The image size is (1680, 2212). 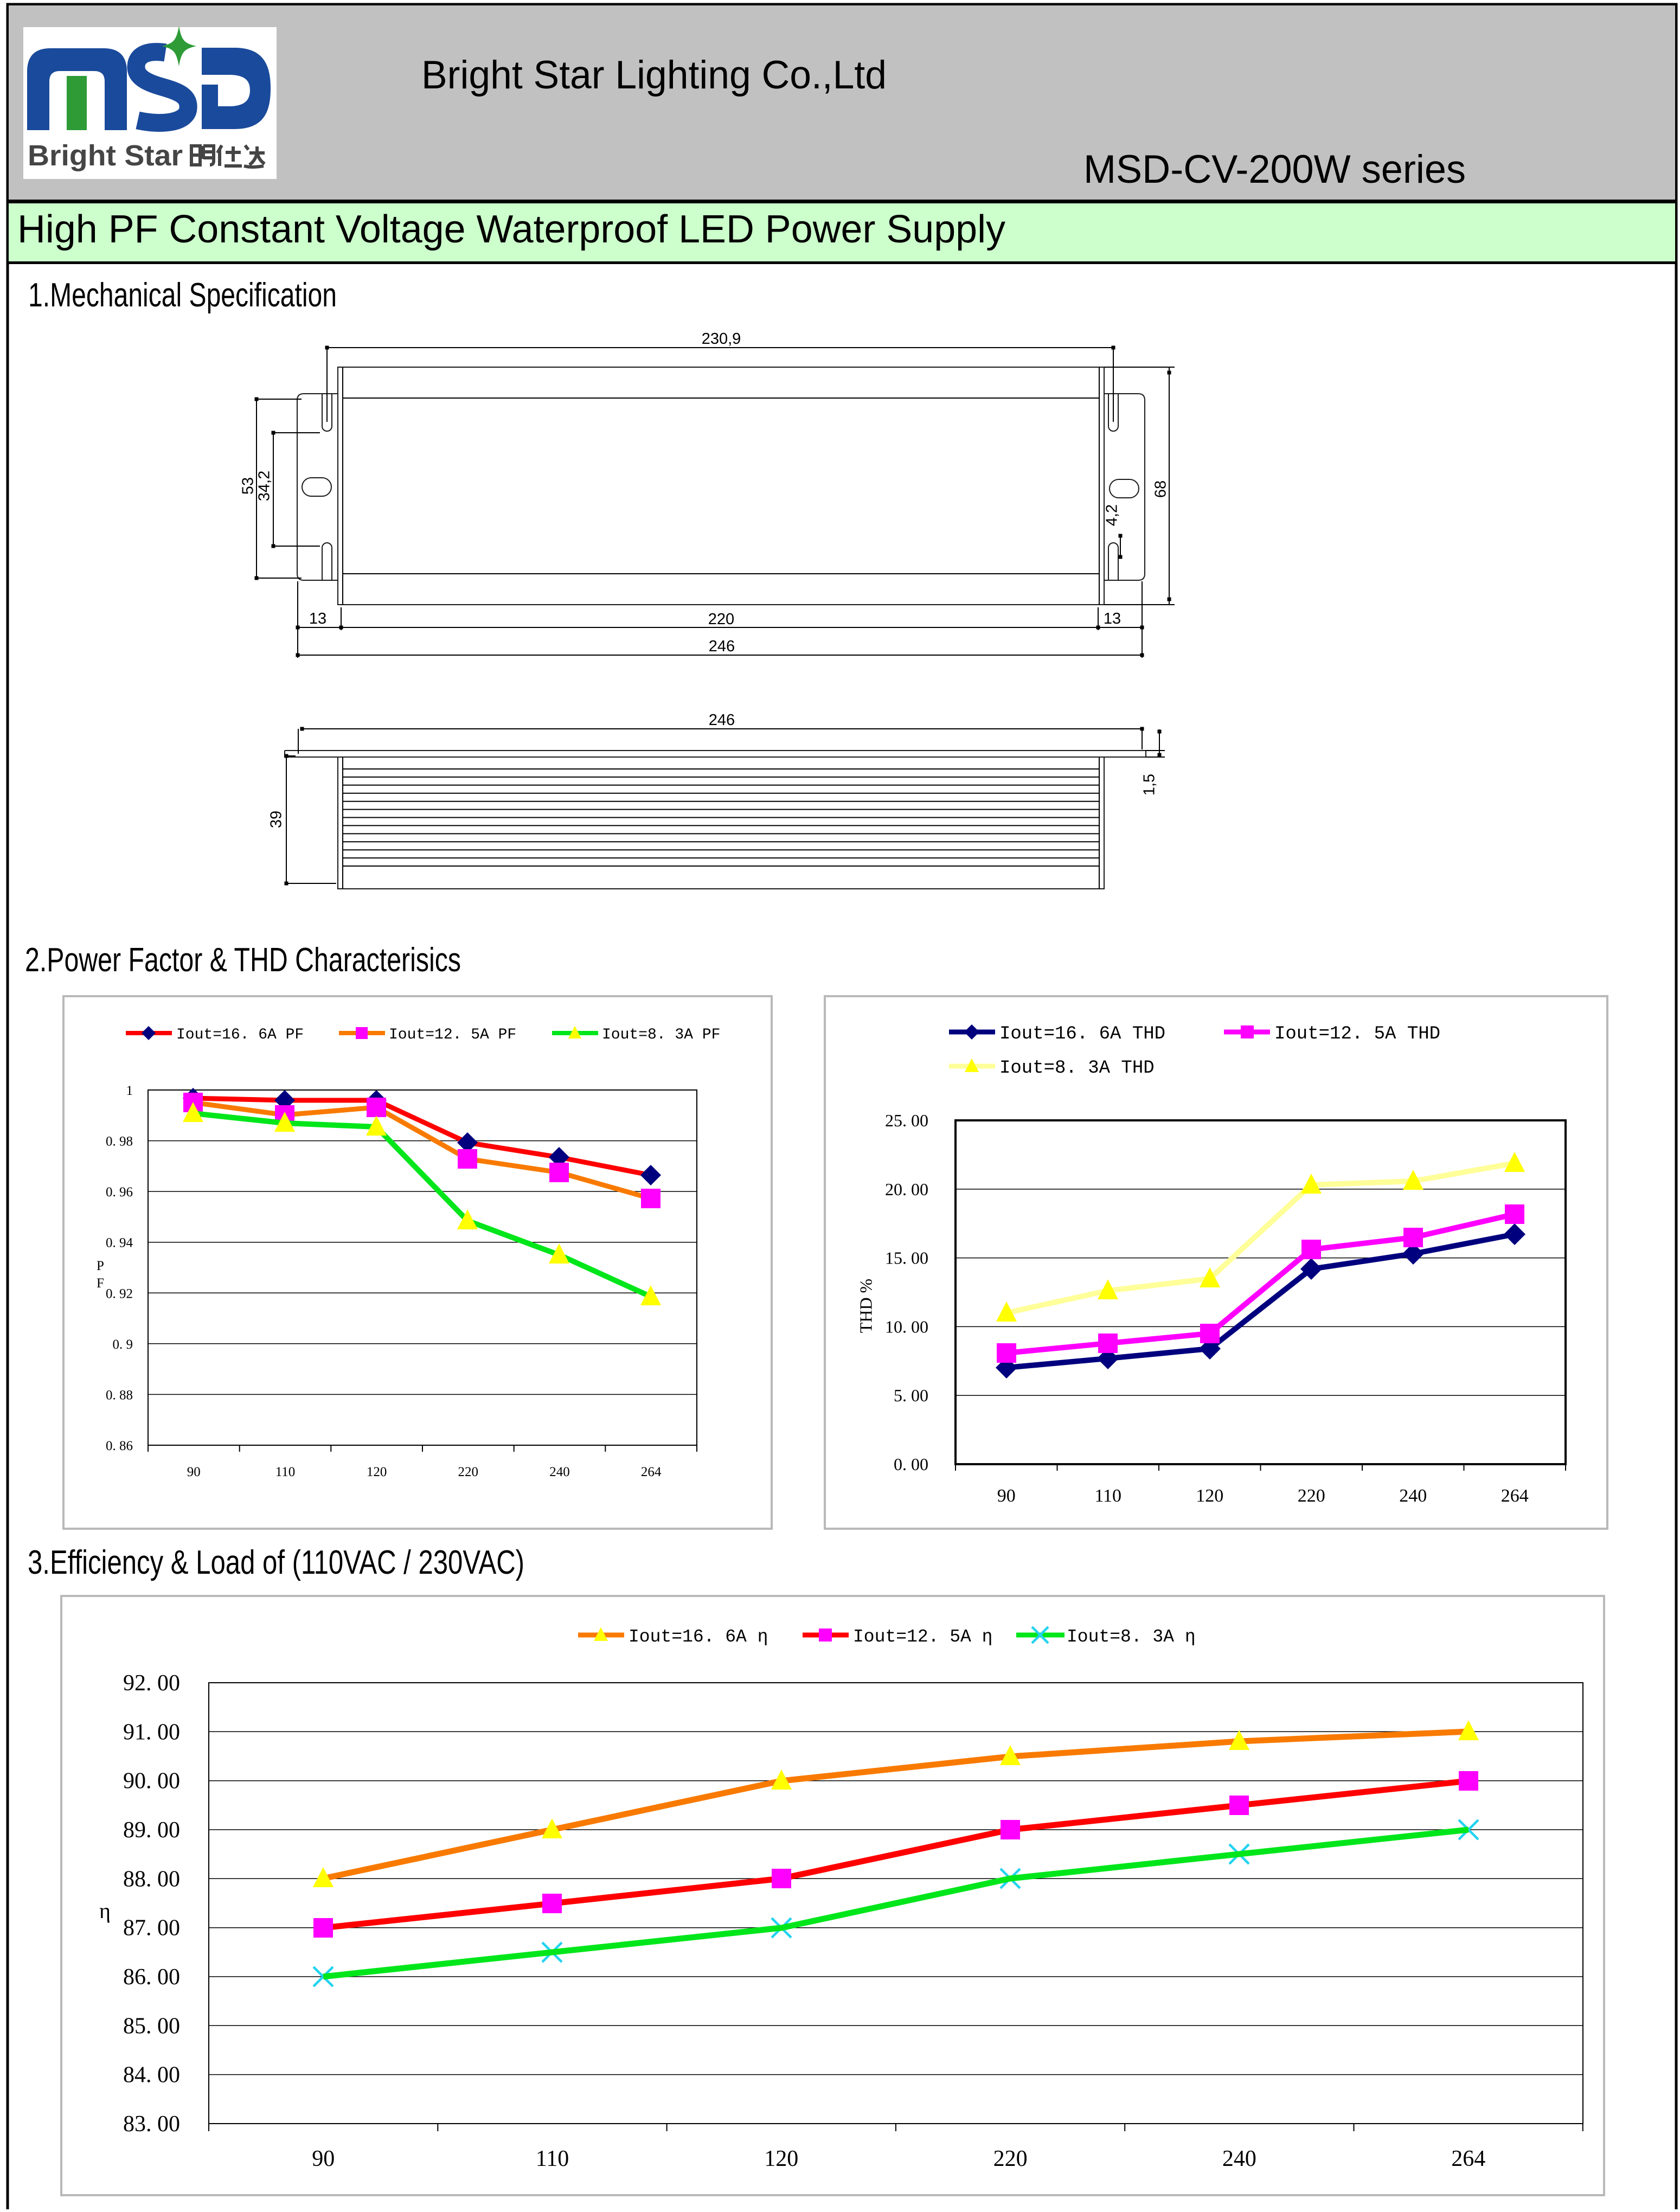 What do you see at coordinates (654, 75) in the screenshot?
I see `svg-text: Bright Star Lighting Co.,Ltd` at bounding box center [654, 75].